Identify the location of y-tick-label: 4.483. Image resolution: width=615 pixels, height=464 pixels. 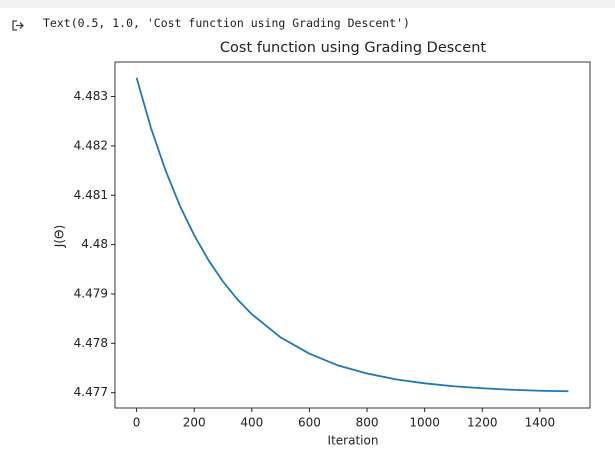
(91, 96).